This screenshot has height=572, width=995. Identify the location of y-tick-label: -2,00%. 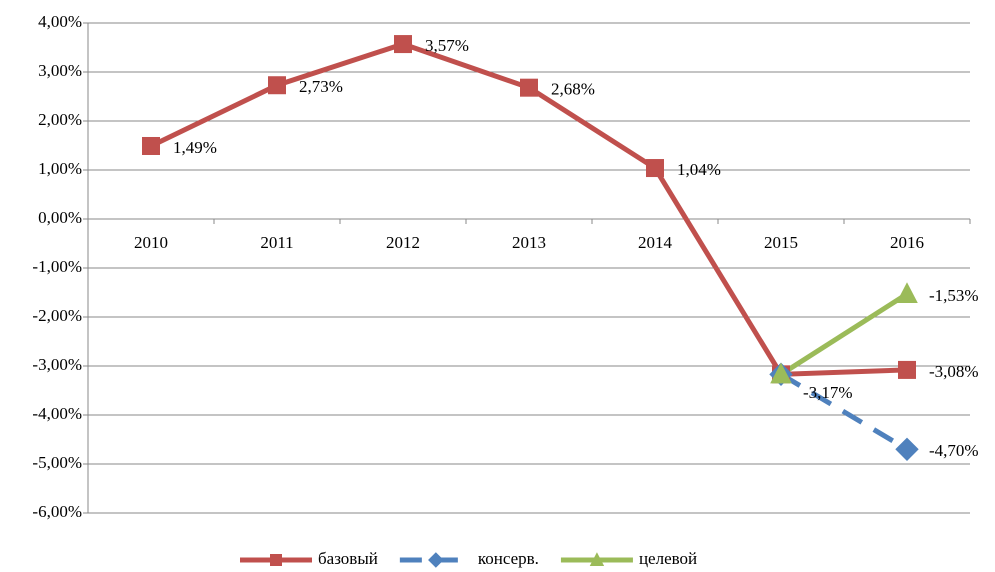
(57, 315).